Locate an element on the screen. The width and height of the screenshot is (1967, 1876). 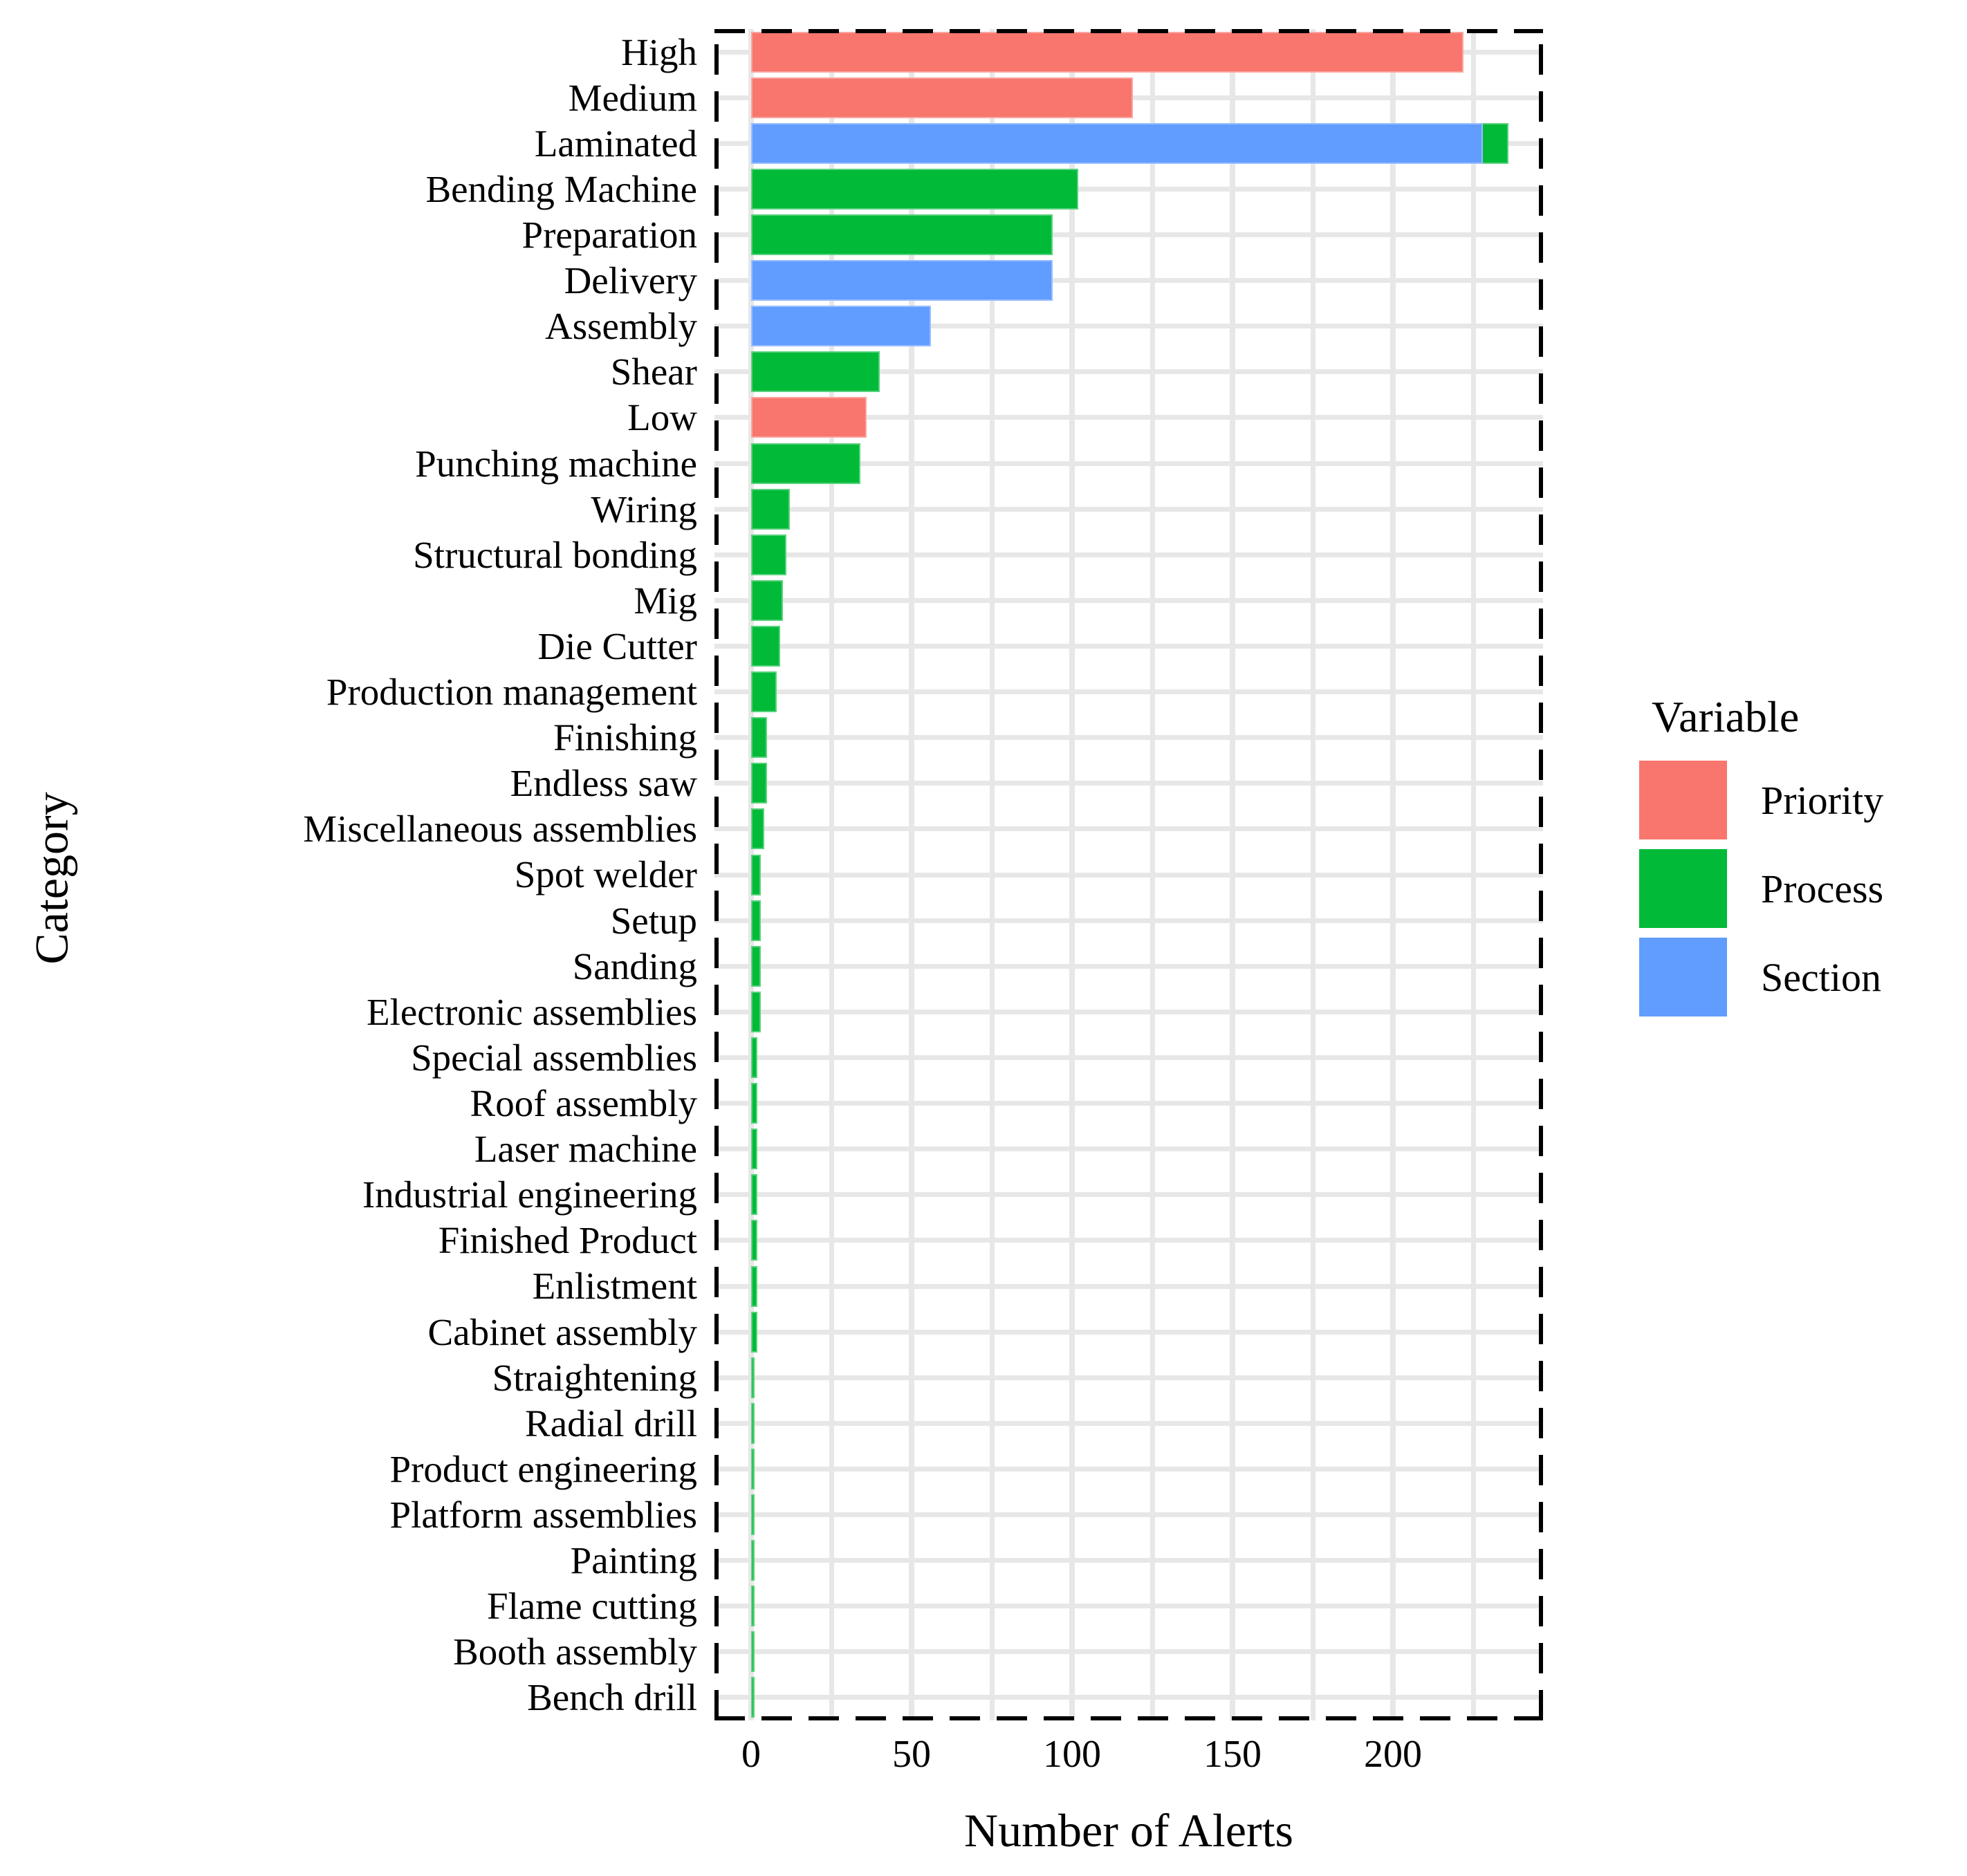
y-axis-label: Roof assembly is located at coordinates (583, 1103).